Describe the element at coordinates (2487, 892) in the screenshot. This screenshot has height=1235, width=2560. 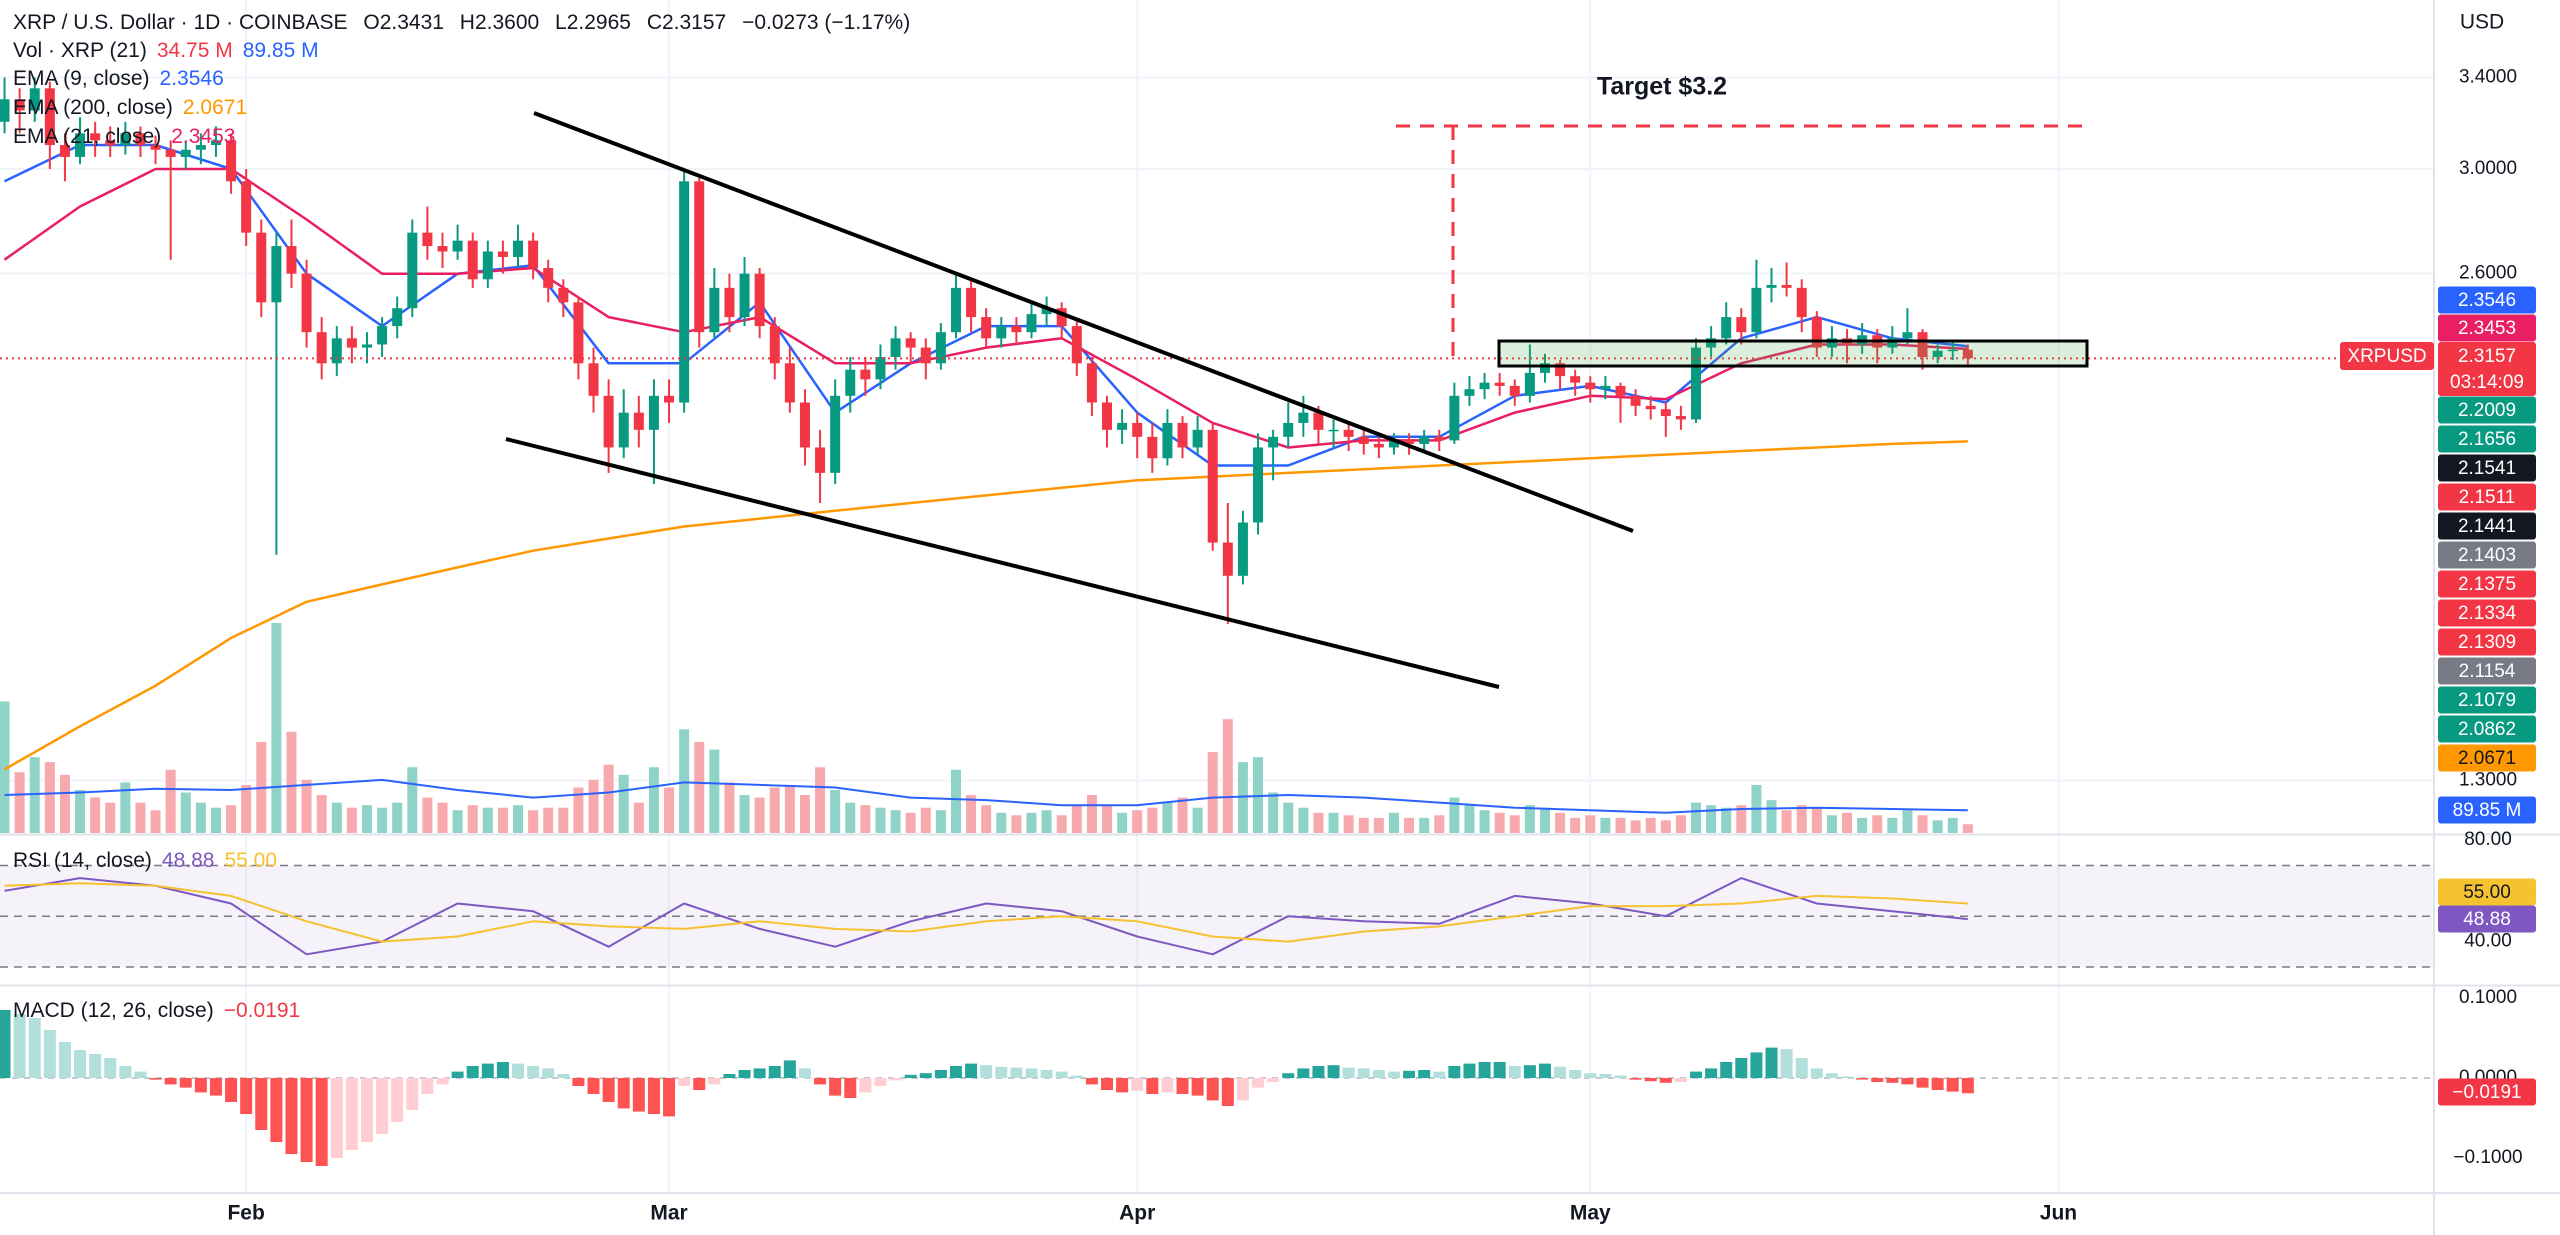
I see `rsi-ma-badge-bg` at that location.